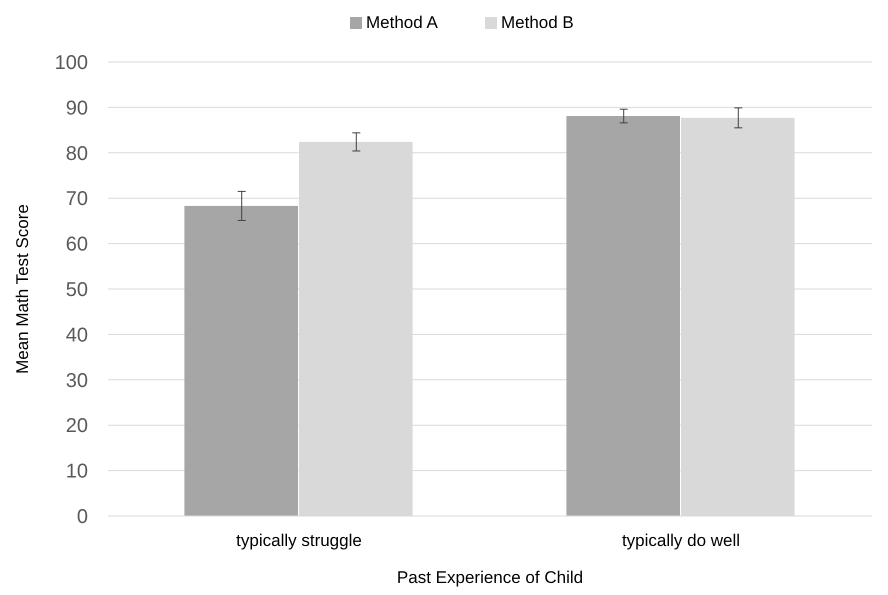 The image size is (888, 595). Describe the element at coordinates (77, 471) in the screenshot. I see `y-tick-label: 10` at that location.